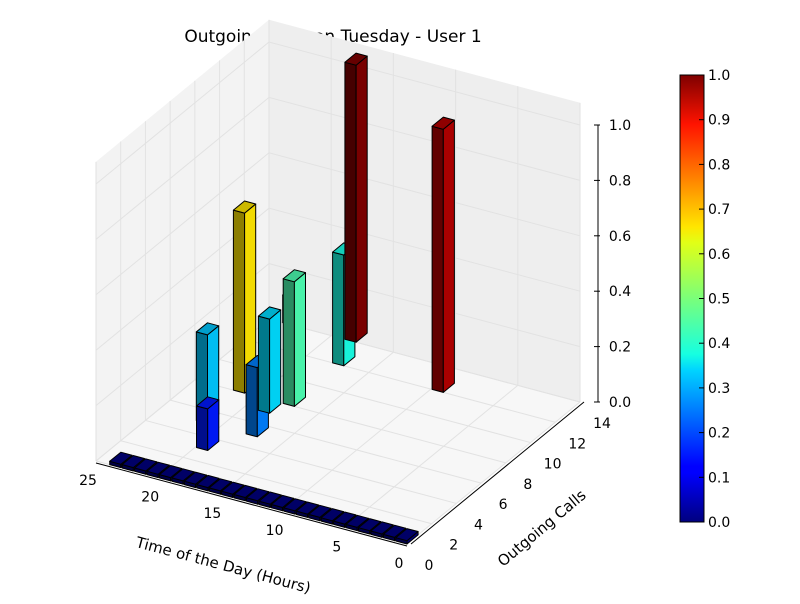 Image resolution: width=800 pixels, height=604 pixels. Describe the element at coordinates (212, 514) in the screenshot. I see `x-tick-label: 15` at that location.